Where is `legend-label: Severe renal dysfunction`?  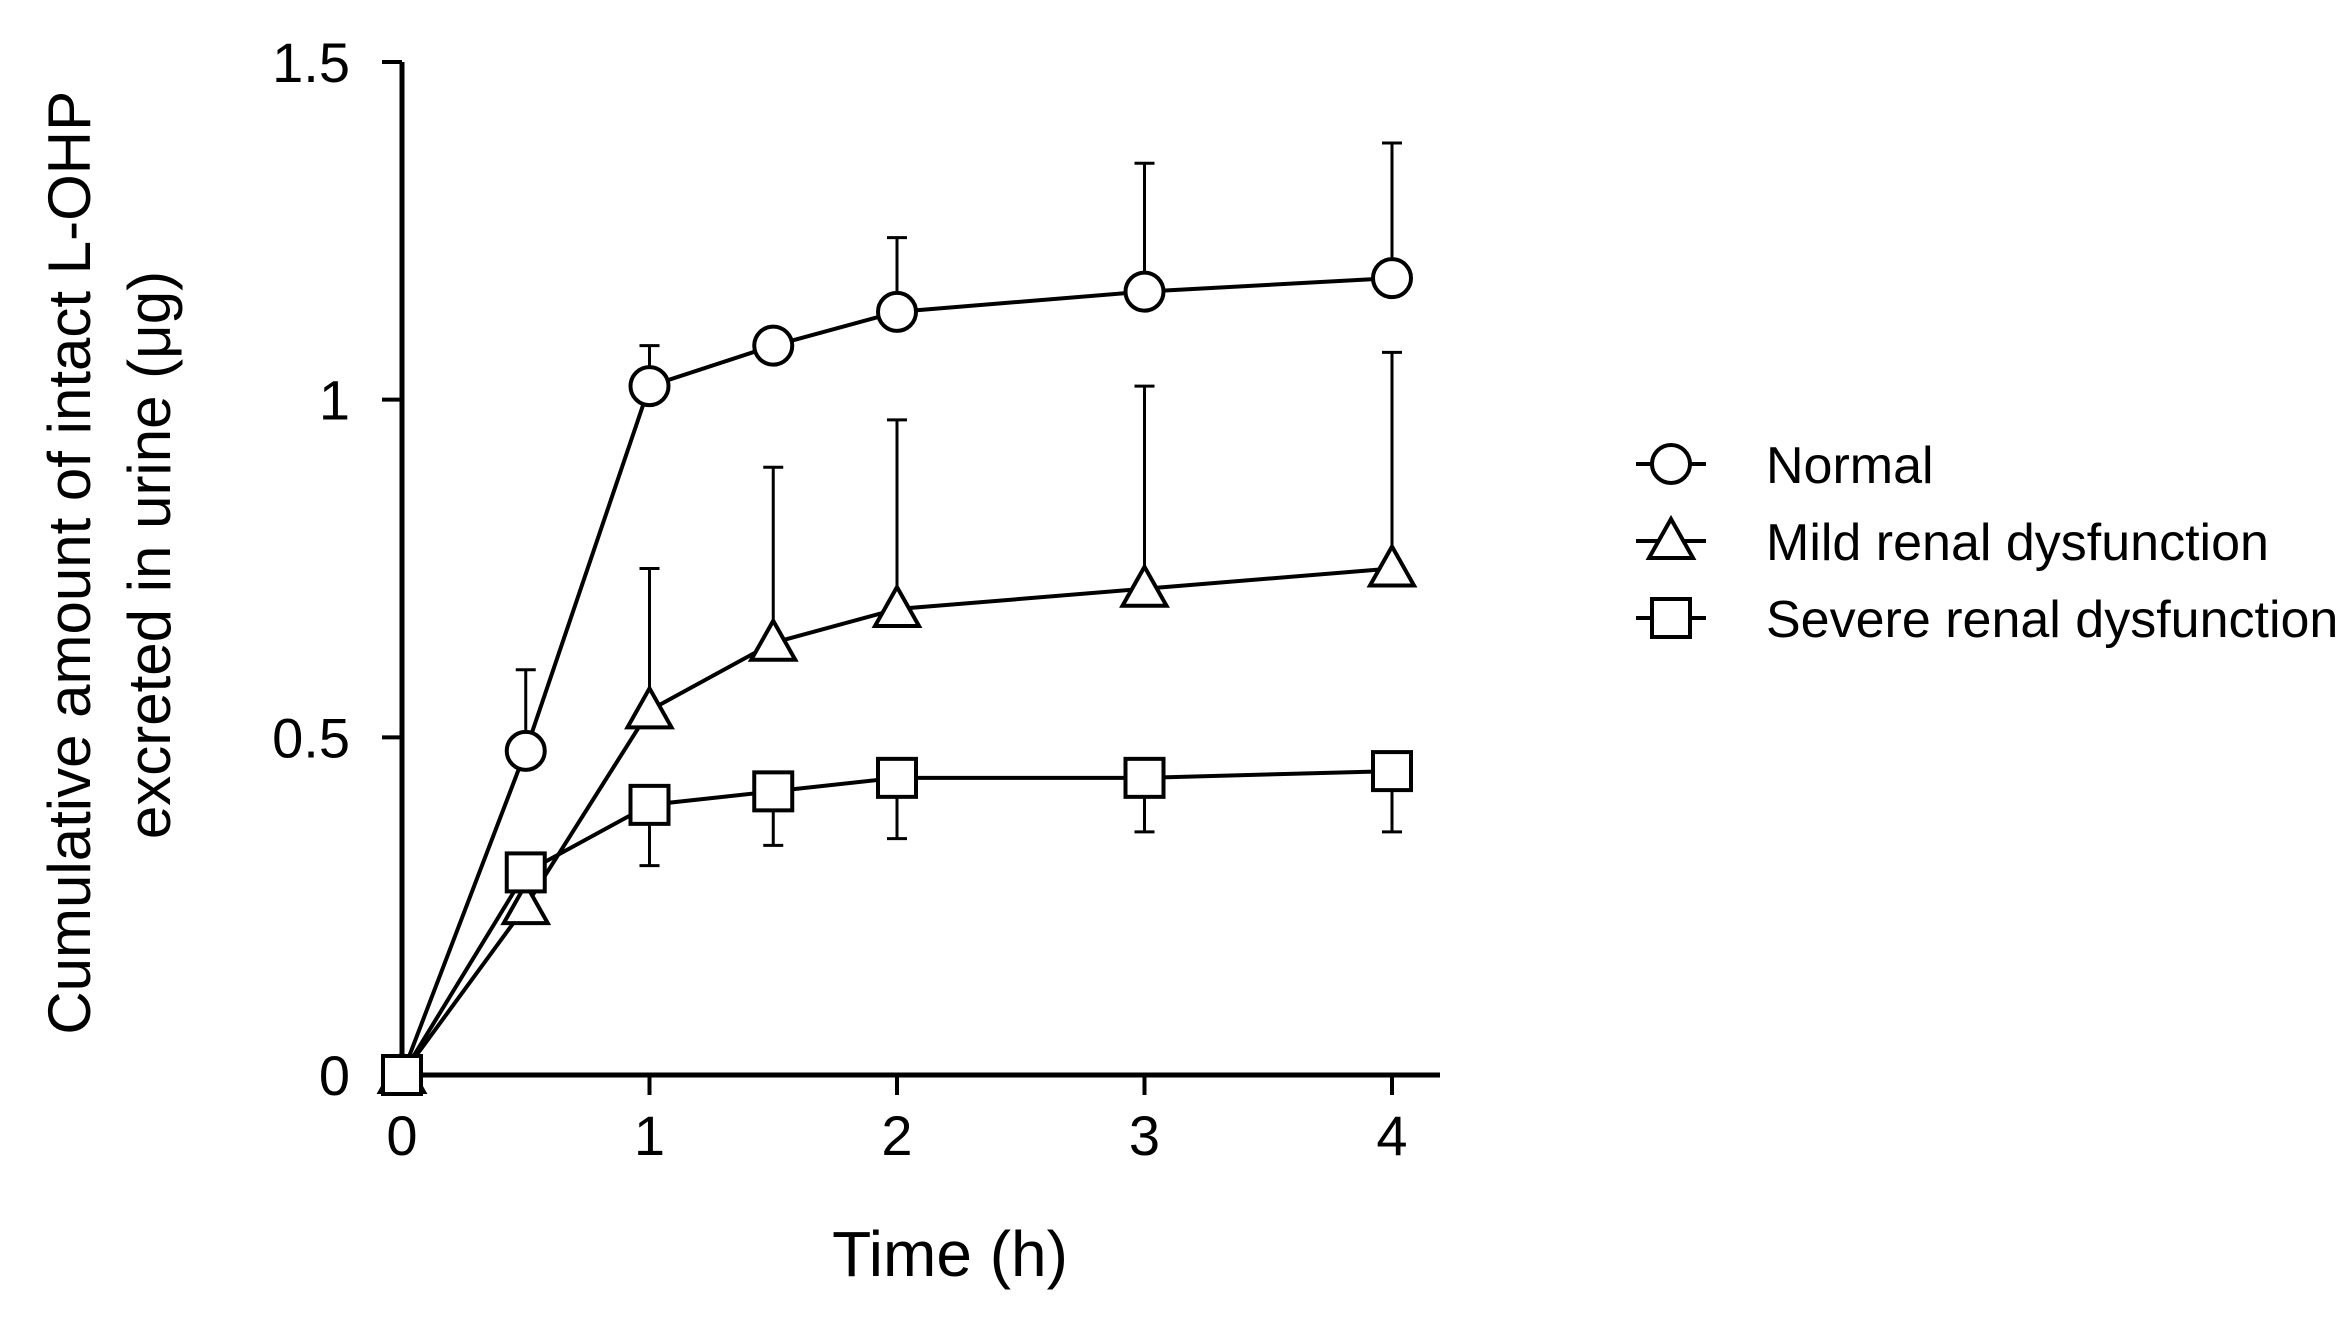
legend-label: Severe renal dysfunction is located at coordinates (2052, 620).